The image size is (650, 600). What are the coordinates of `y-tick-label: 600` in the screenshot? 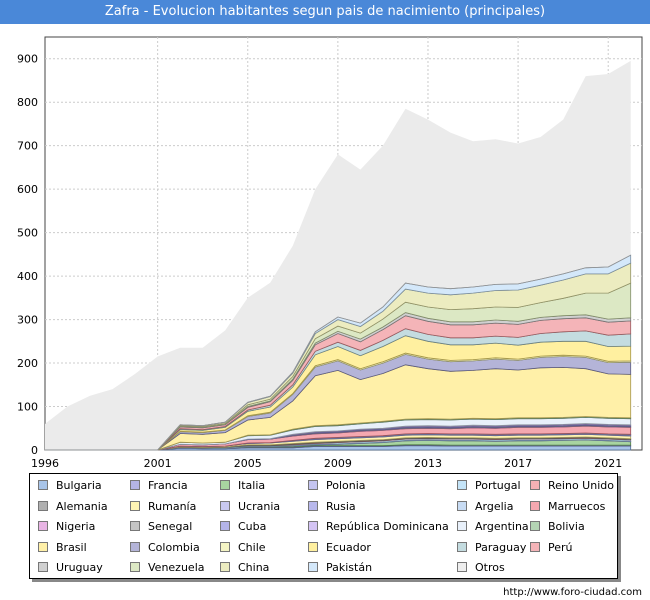 It's located at (27, 189).